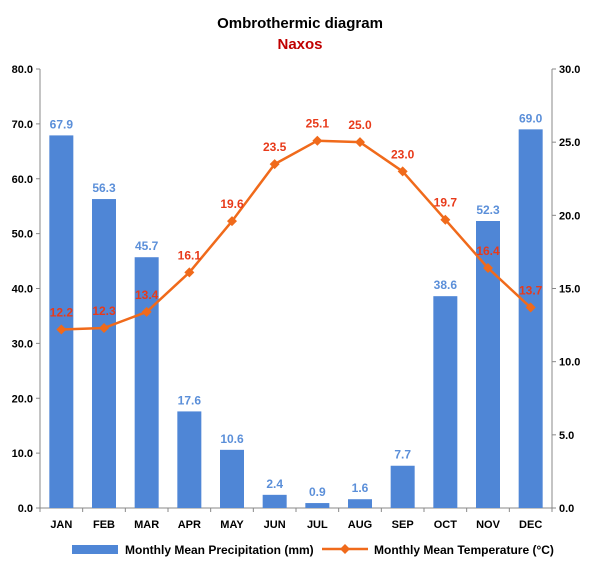 This screenshot has height=572, width=600. I want to click on precipitation-data-label: 52.3, so click(488, 210).